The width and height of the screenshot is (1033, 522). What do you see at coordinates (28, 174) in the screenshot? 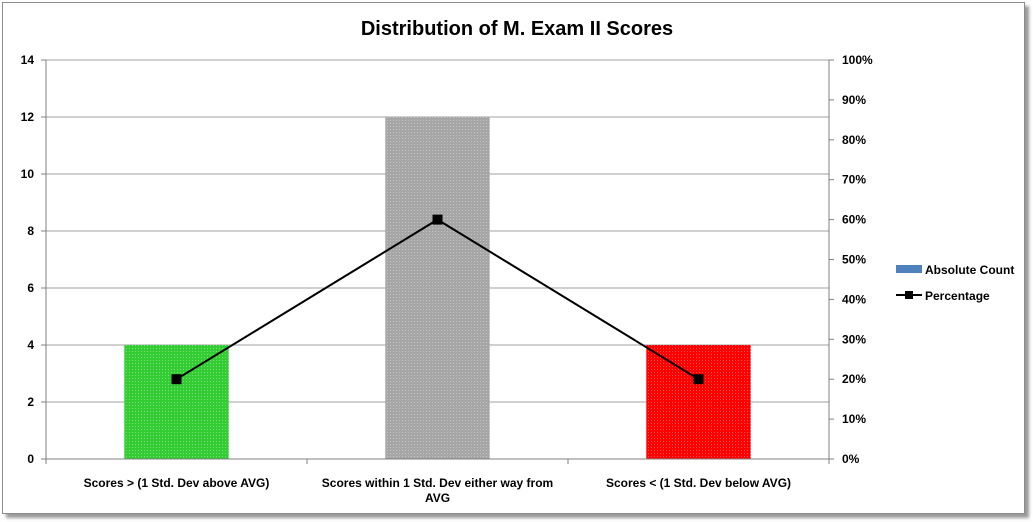
I see `left-axis-tick-label: 10` at bounding box center [28, 174].